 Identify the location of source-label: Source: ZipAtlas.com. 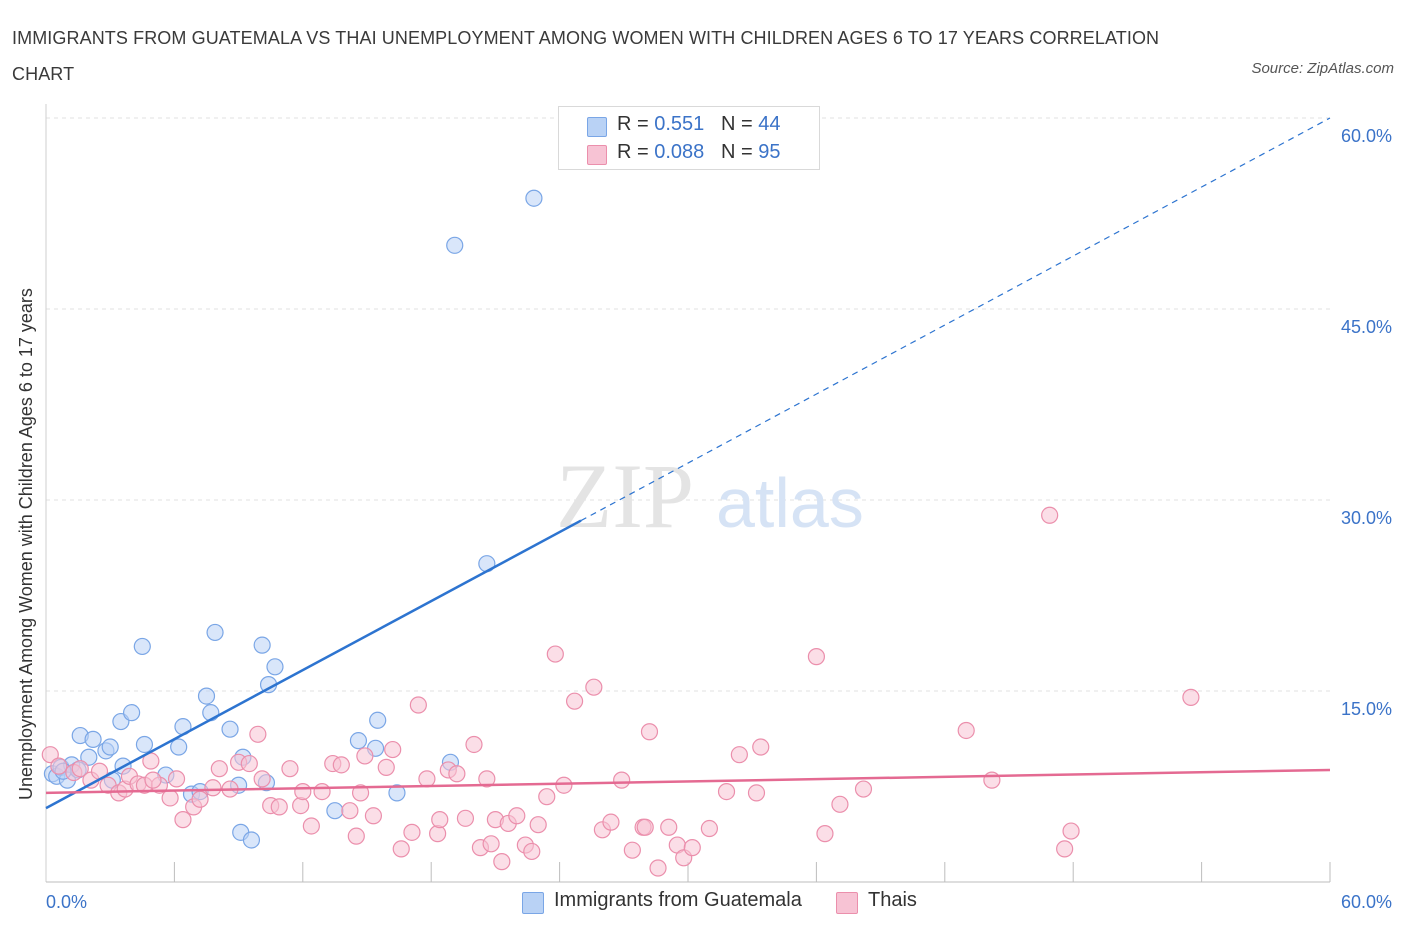
(1322, 68).